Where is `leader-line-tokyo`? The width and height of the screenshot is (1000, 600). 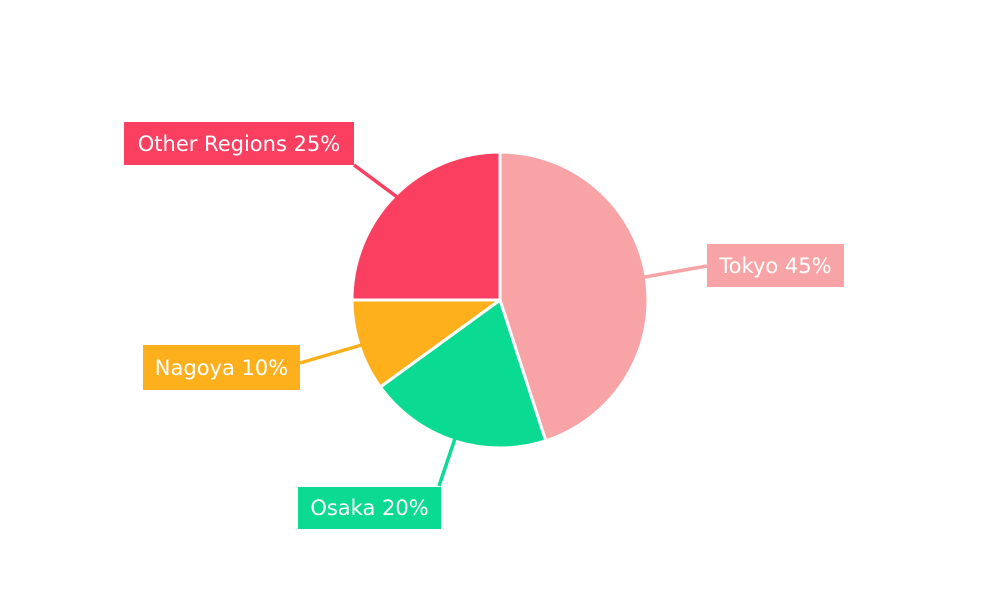
leader-line-tokyo is located at coordinates (675, 271).